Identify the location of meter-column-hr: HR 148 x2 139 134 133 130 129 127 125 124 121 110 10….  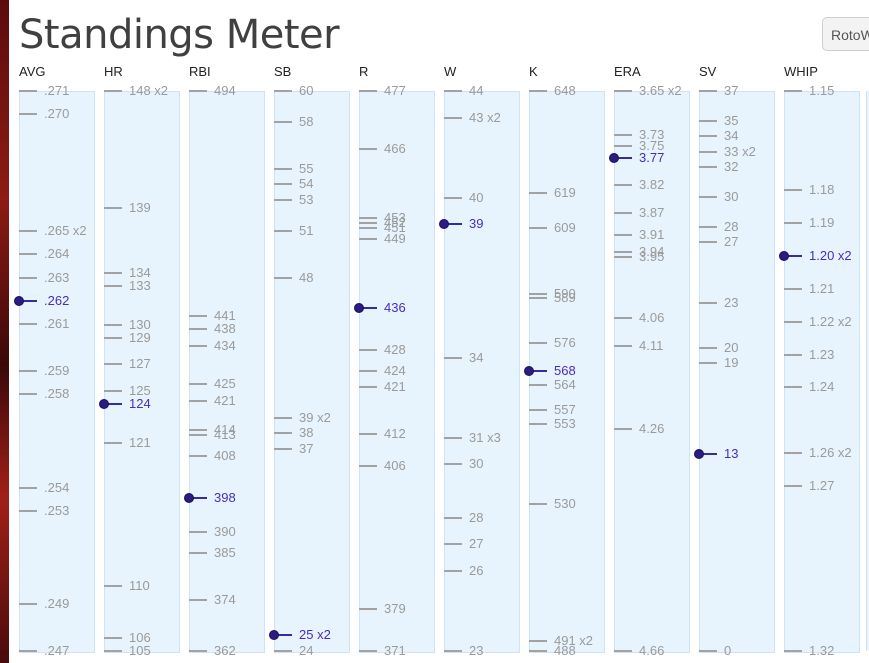
(139, 363).